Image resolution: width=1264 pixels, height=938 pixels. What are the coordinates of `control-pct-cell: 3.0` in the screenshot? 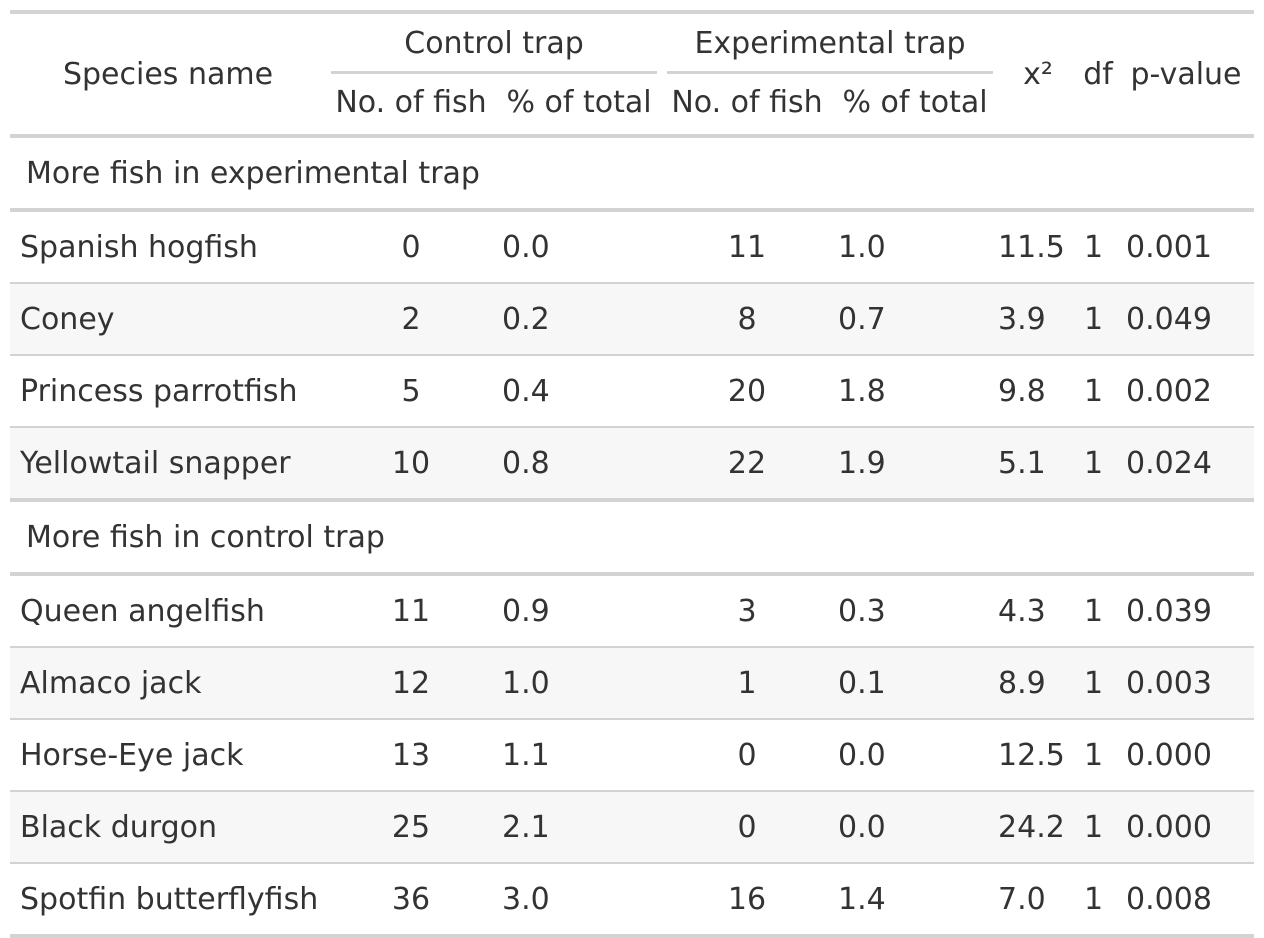 It's located at (579, 900).